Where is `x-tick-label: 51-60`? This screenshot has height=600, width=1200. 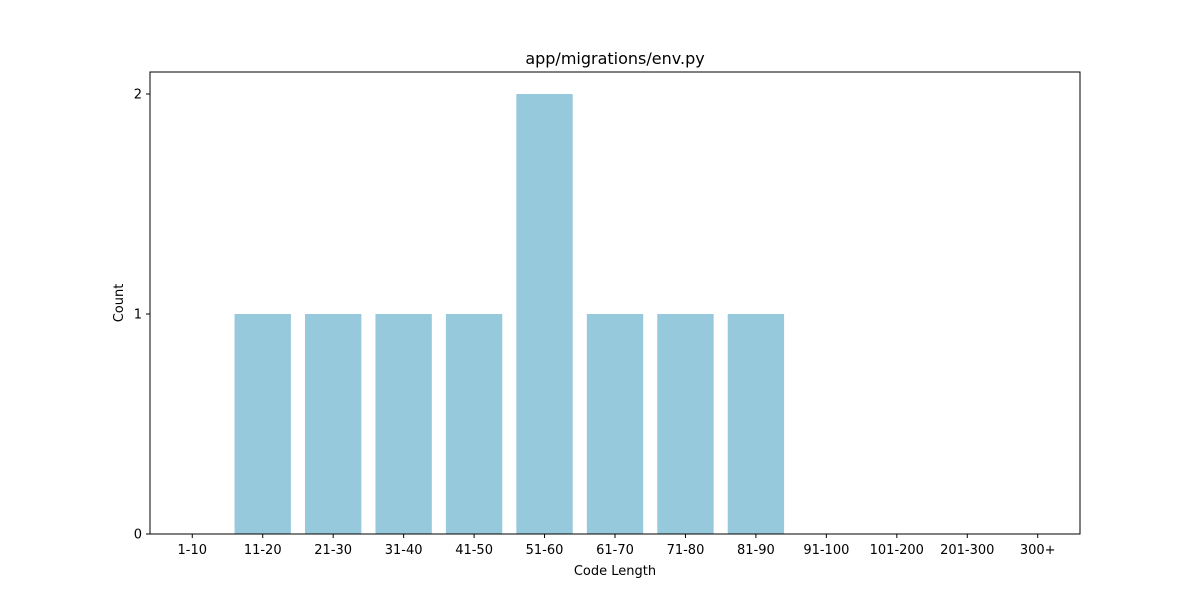
x-tick-label: 51-60 is located at coordinates (545, 550).